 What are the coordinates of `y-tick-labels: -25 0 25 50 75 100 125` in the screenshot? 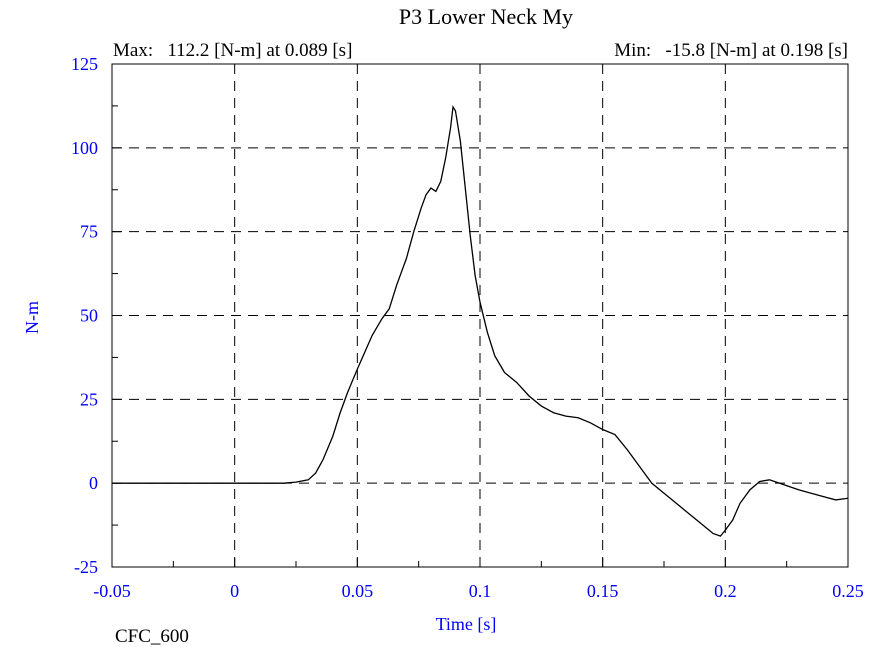 It's located at (84, 315).